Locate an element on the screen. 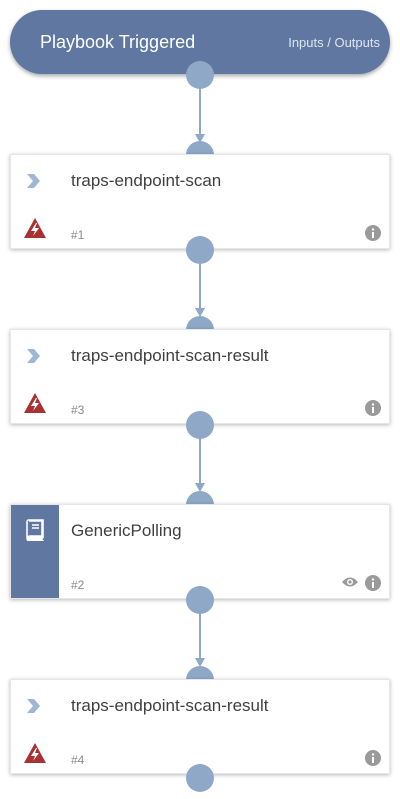 The height and width of the screenshot is (799, 400). task-number: #2 is located at coordinates (78, 585).